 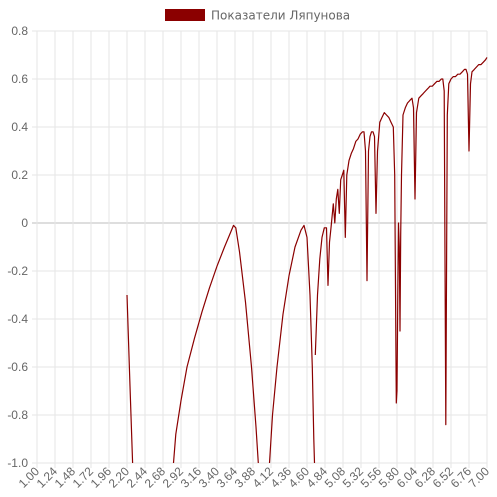 What do you see at coordinates (19, 127) in the screenshot?
I see `y-tick-label: 0.4` at bounding box center [19, 127].